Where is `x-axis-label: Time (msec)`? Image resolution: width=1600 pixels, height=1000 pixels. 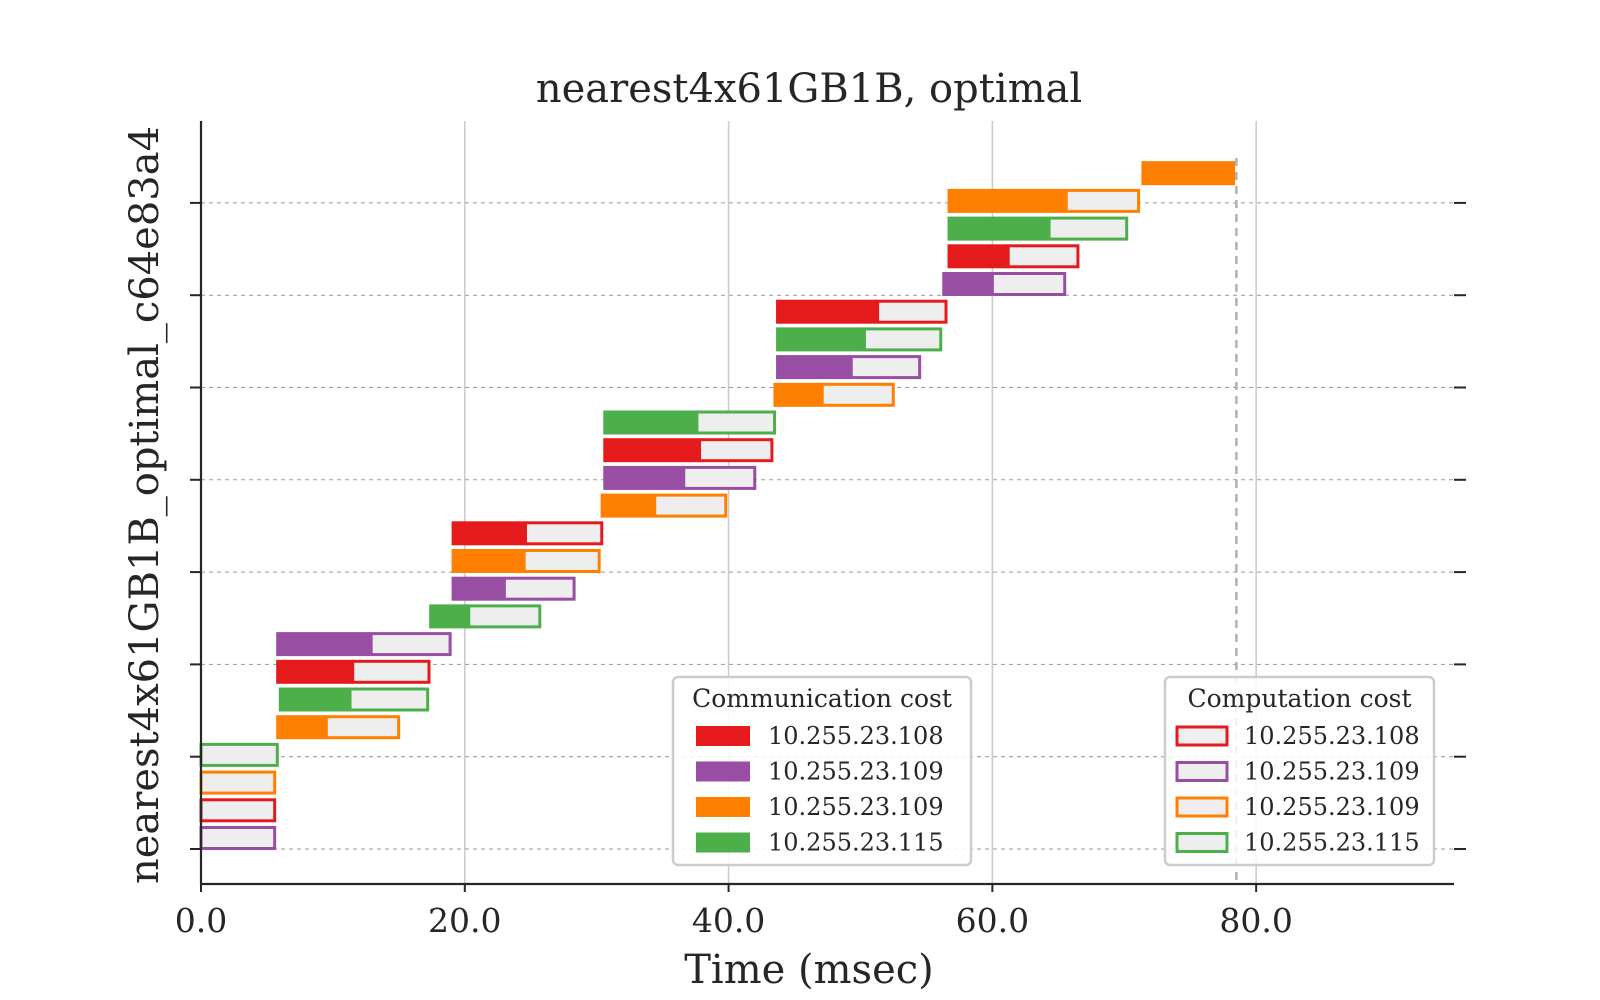
x-axis-label: Time (msec) is located at coordinates (809, 970).